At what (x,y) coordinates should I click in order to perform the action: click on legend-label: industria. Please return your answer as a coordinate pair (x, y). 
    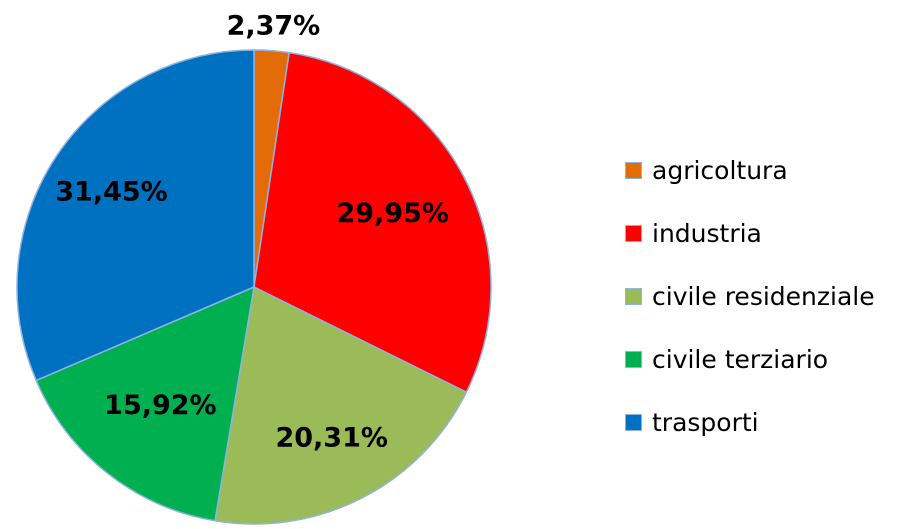
    Looking at the image, I should click on (707, 233).